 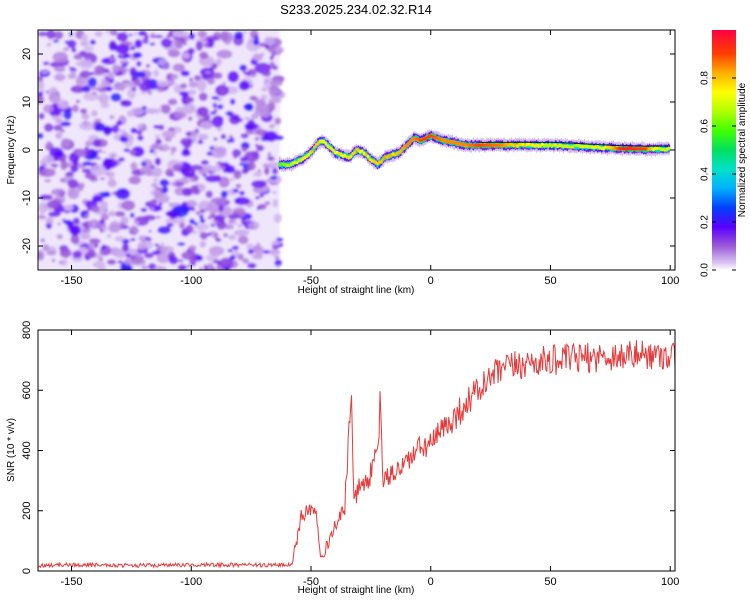 What do you see at coordinates (27, 198) in the screenshot?
I see `spectrogram-y-tick-label: -10` at bounding box center [27, 198].